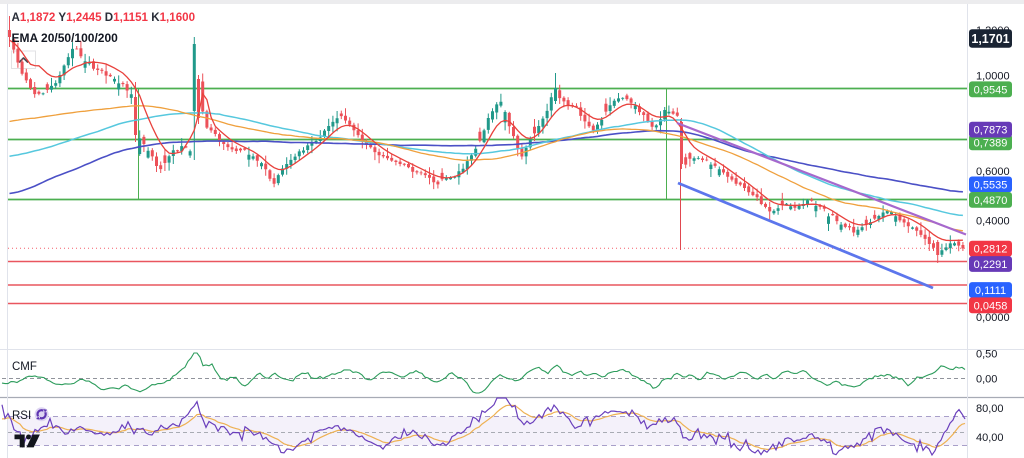 The width and height of the screenshot is (1024, 458). Describe the element at coordinates (104, 17) in the screenshot. I see `svg-text:A1,1872 Y1,2445 D1,1151 K1,160: A1,1872 Y1,2445 D1,1151 K1,1600` at that location.